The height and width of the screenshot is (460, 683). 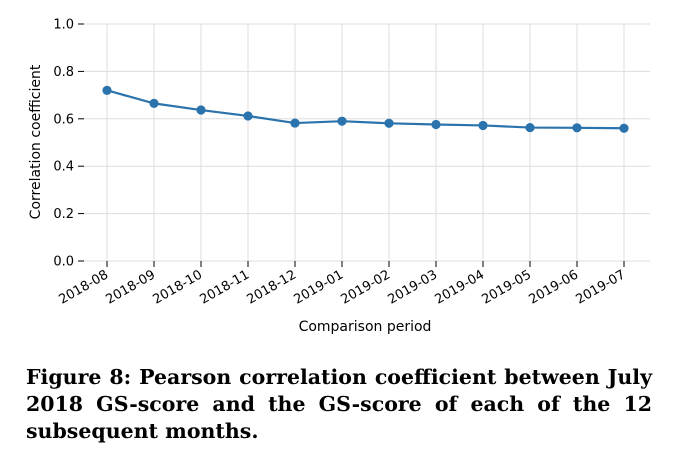 I want to click on x-tick-label: 2018-10, so click(x=177, y=287).